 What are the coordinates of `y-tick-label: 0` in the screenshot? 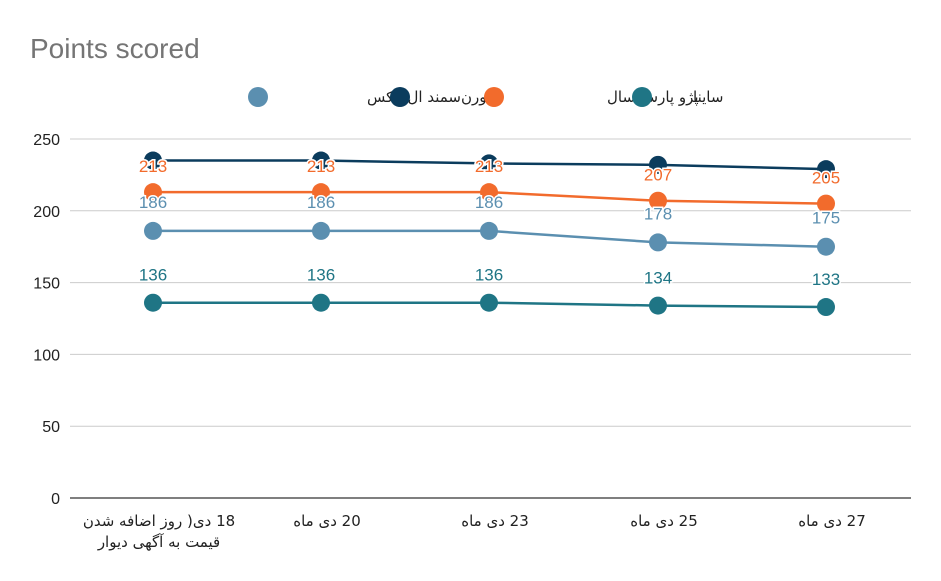 It's located at (55, 499).